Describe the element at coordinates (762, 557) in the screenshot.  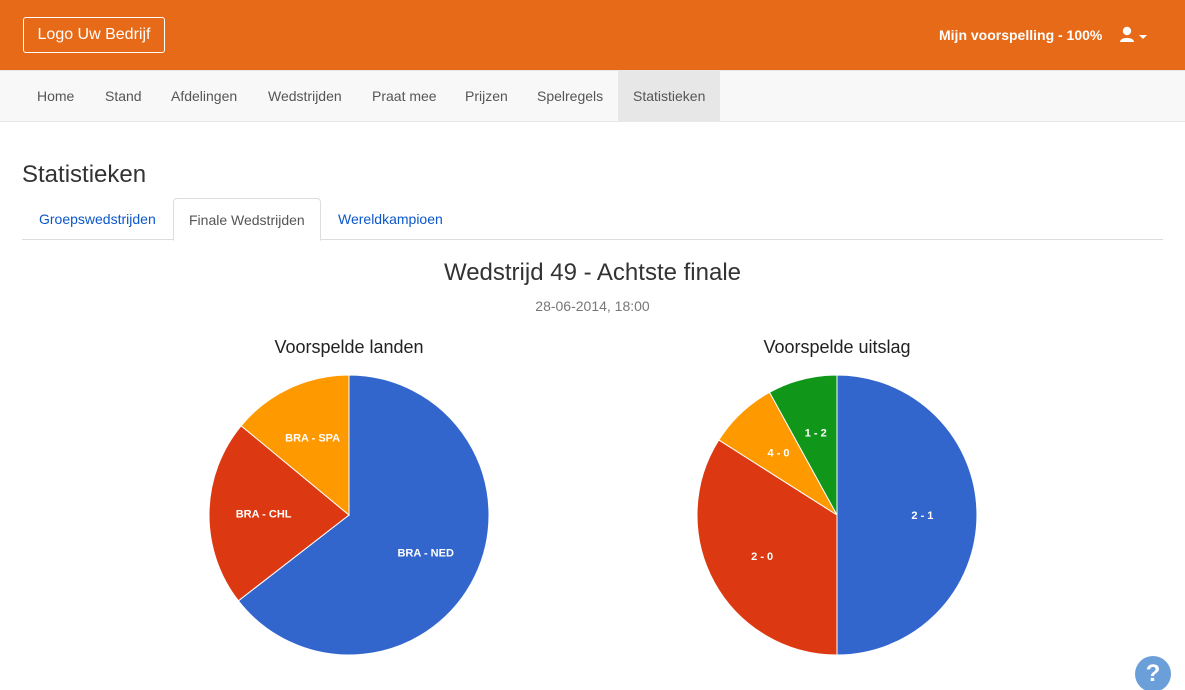
I see `pie-label-2-0: 2 - 0` at that location.